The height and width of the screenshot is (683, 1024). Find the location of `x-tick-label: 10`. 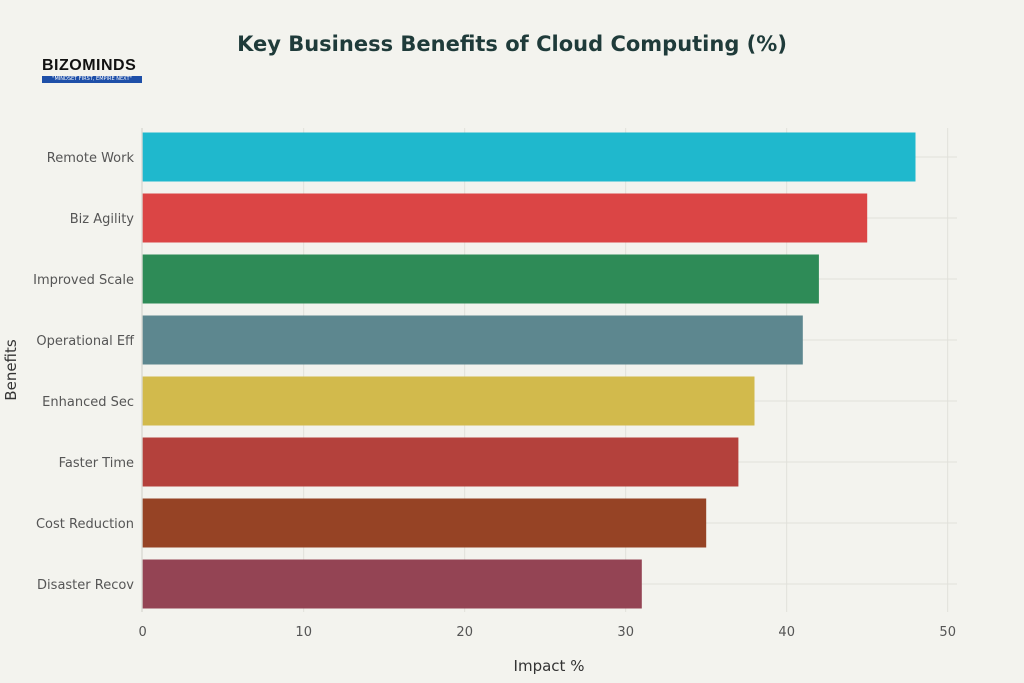

x-tick-label: 10 is located at coordinates (303, 632).